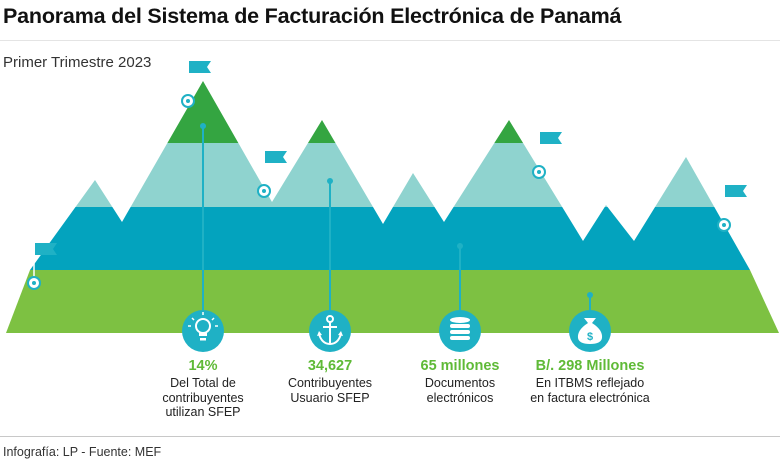  Describe the element at coordinates (390, 40) in the screenshot. I see `header-divider` at that location.